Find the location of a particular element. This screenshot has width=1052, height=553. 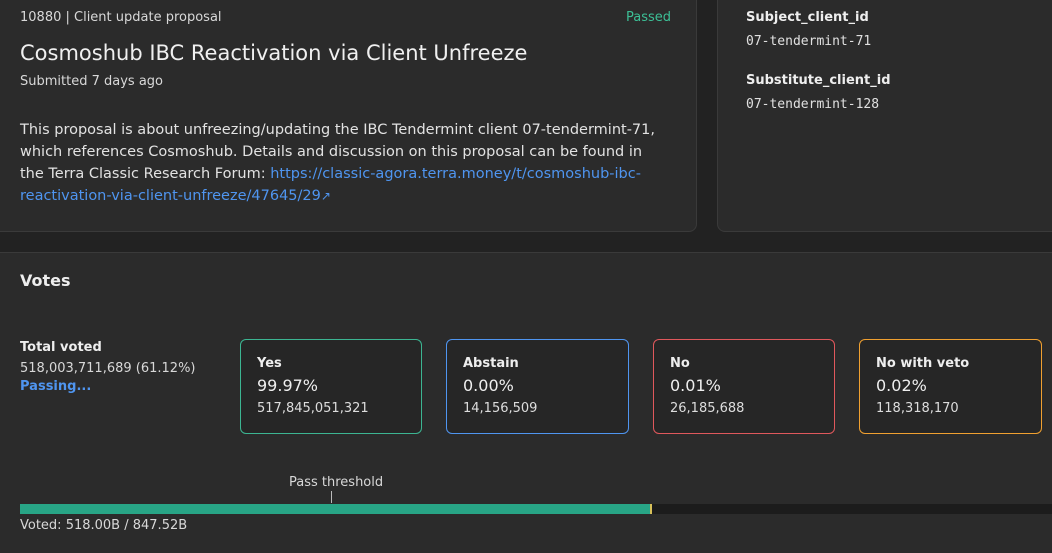

vote-option-percent: 0.00% is located at coordinates (488, 385).